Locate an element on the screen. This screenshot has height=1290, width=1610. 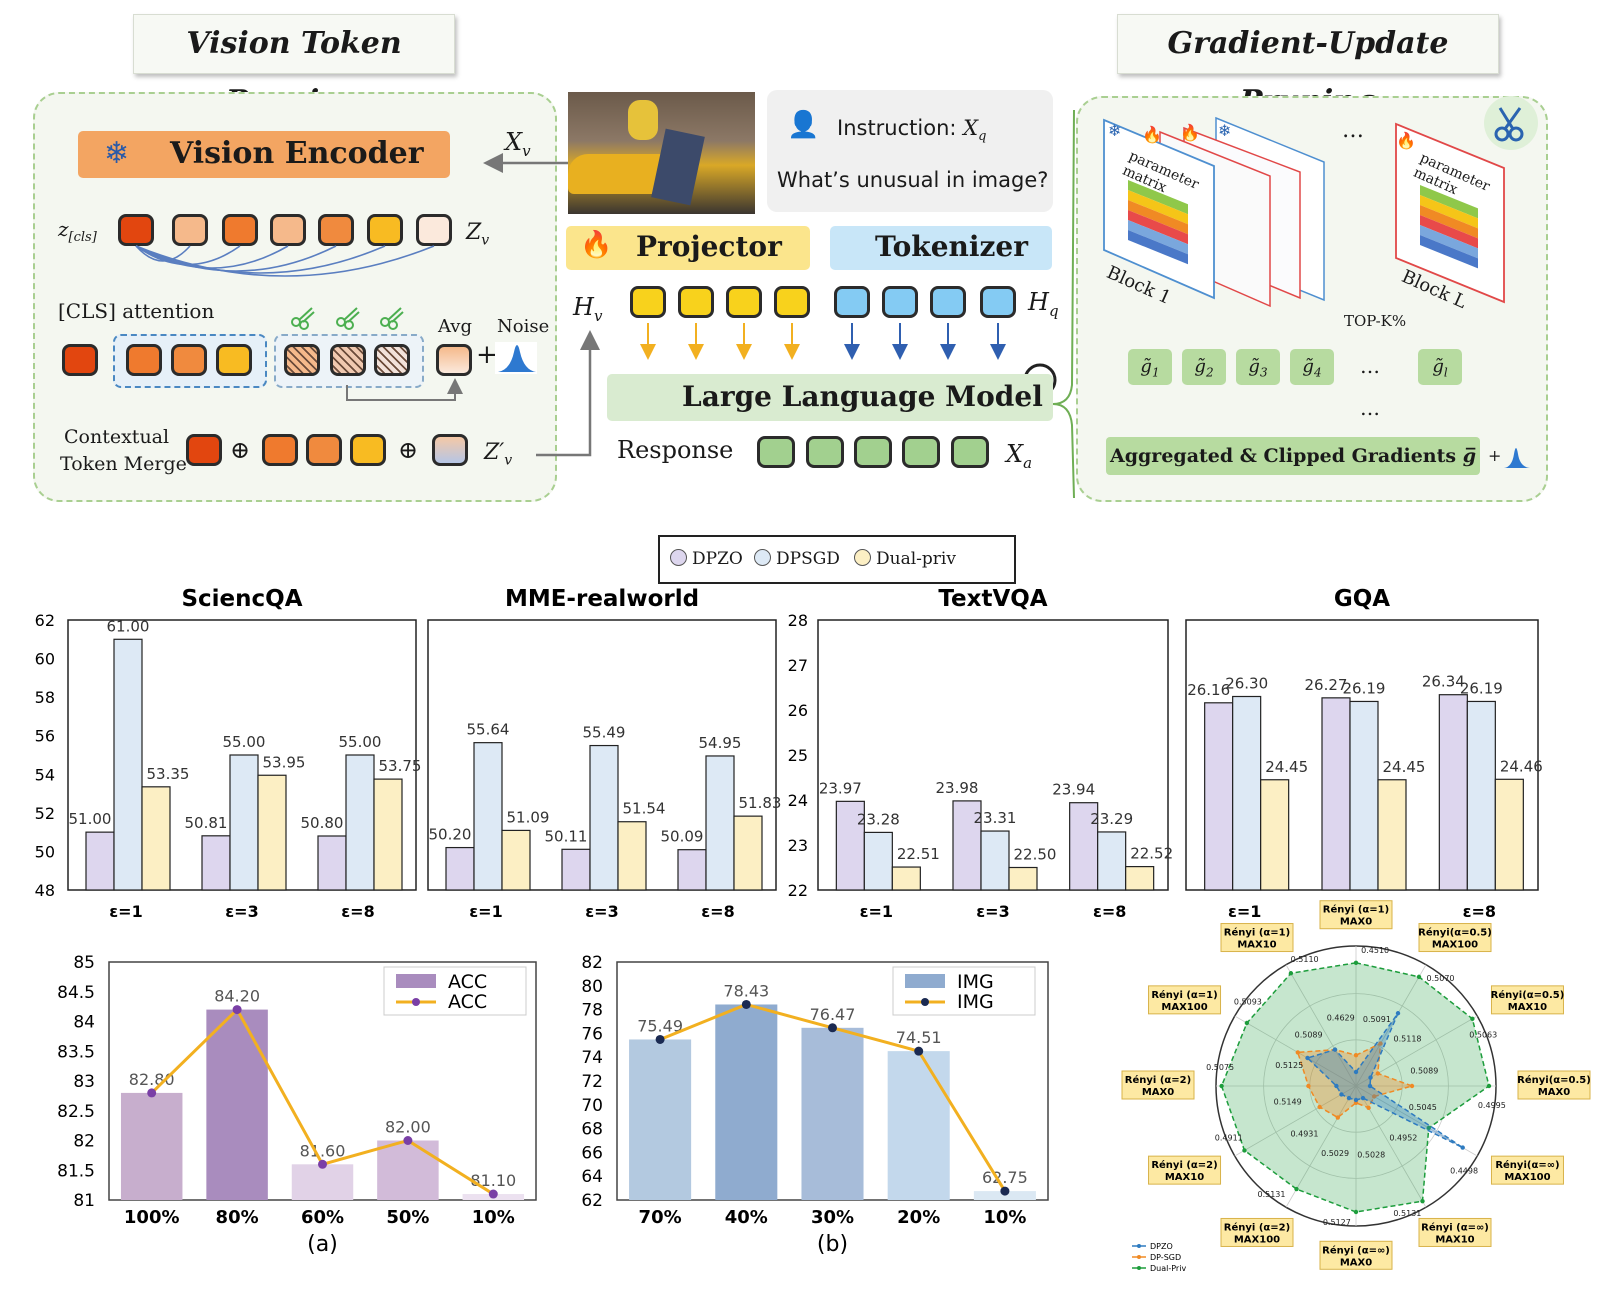
vision-encoder-label: Vision Encoder is located at coordinates (297, 153).